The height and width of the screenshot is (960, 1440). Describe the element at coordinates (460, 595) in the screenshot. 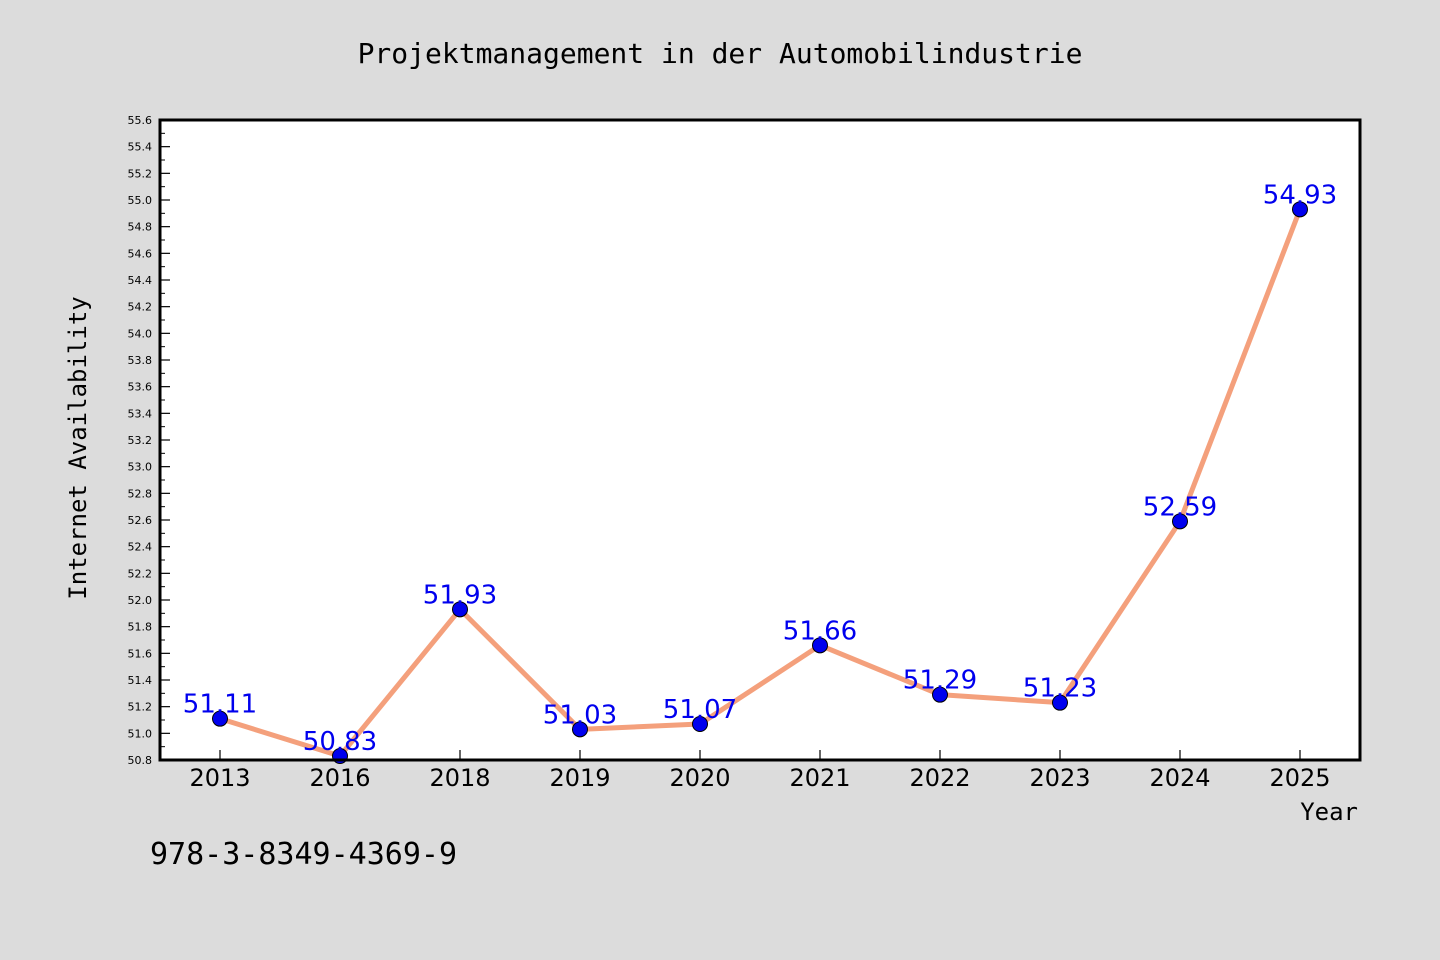

I see `data-label: 51.93` at that location.